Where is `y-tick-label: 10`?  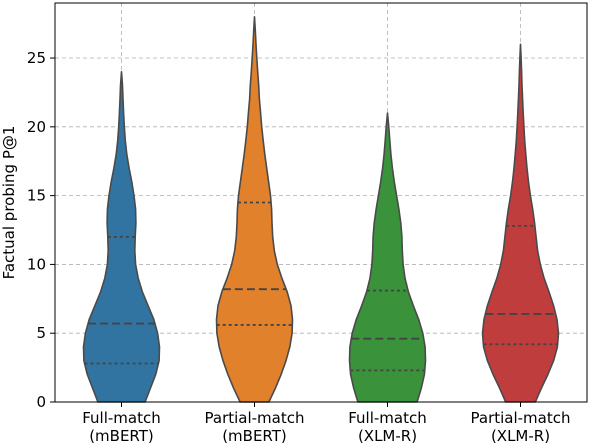
y-tick-label: 10 is located at coordinates (36, 264).